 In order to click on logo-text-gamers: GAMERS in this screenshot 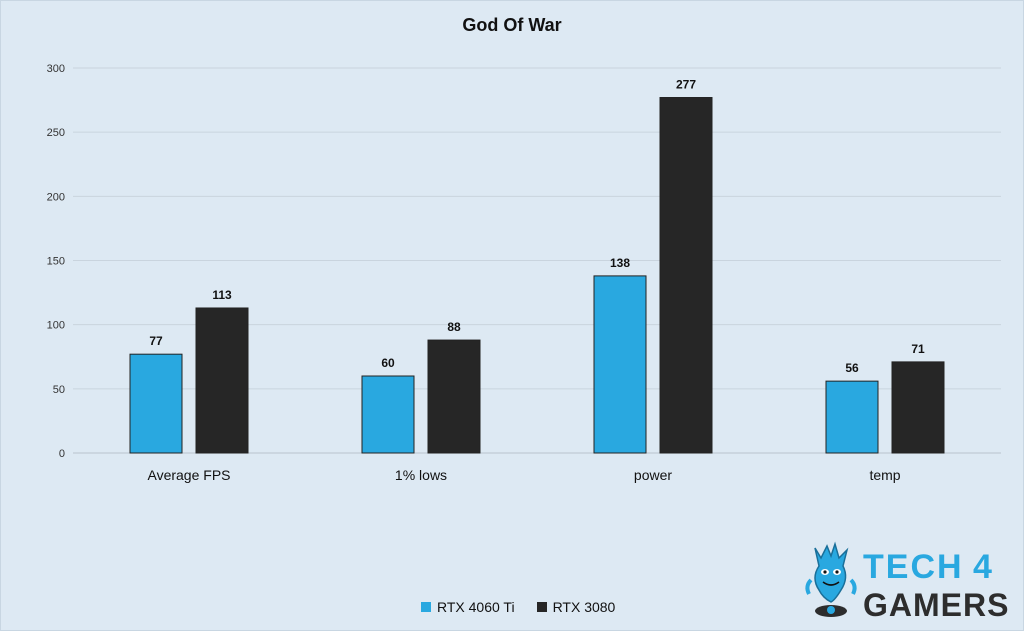, I will do `click(936, 604)`.